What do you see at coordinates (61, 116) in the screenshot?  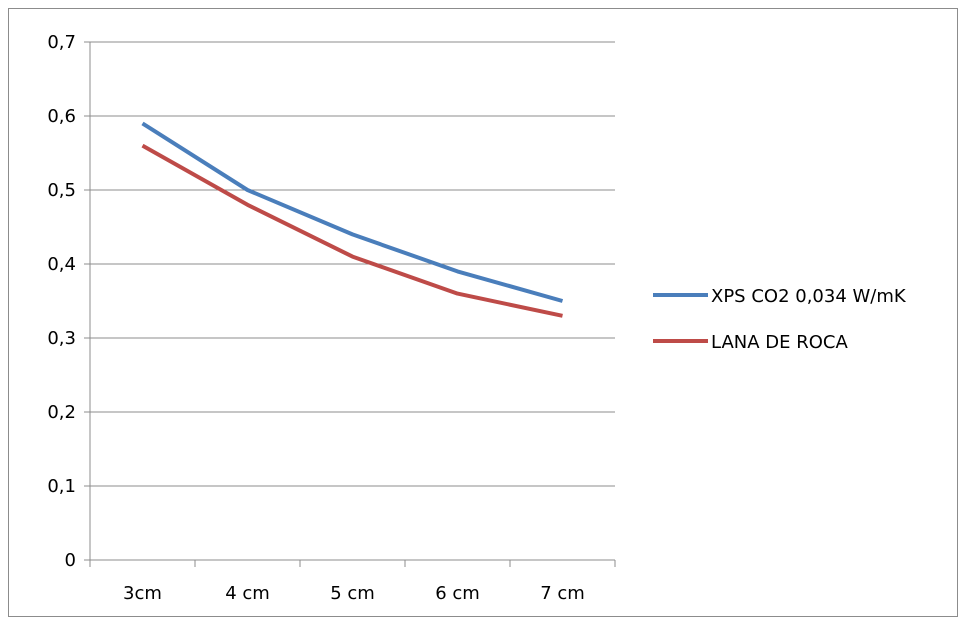 I see `y-tick-label: 0,6` at bounding box center [61, 116].